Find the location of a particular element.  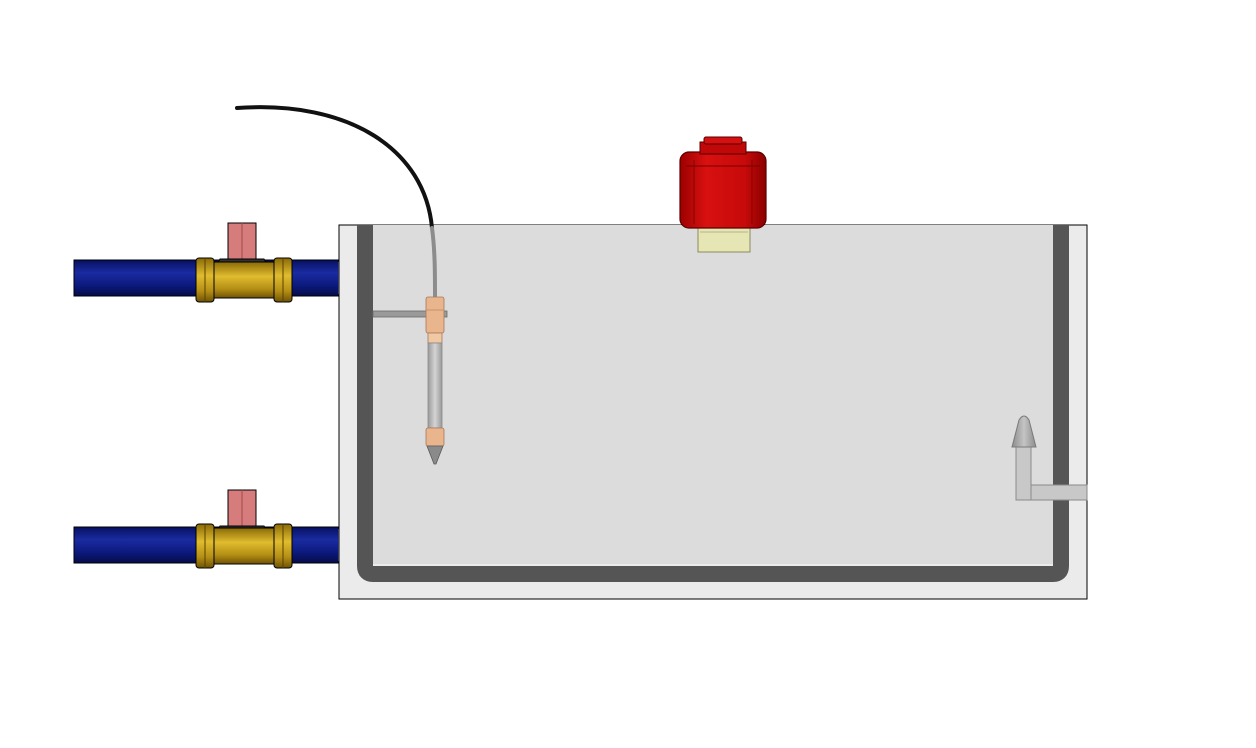

immersion-probe is located at coordinates (435, 380).